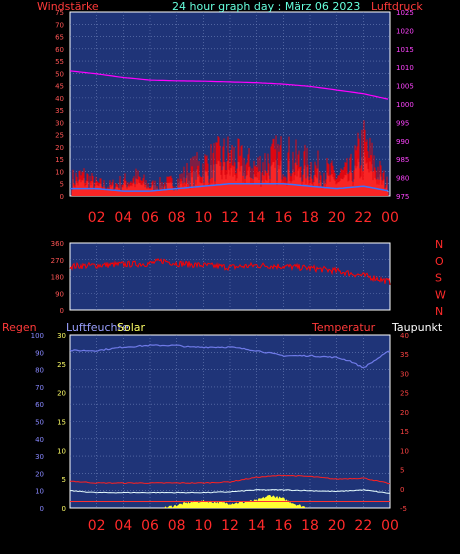 The width and height of the screenshot is (460, 554). I want to click on temperature-tick-label: 20, so click(404, 413).